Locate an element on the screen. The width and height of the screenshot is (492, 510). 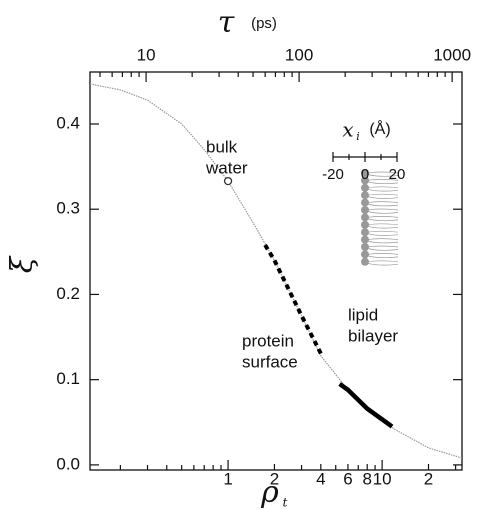
x-axis-subscript: t is located at coordinates (285, 503).